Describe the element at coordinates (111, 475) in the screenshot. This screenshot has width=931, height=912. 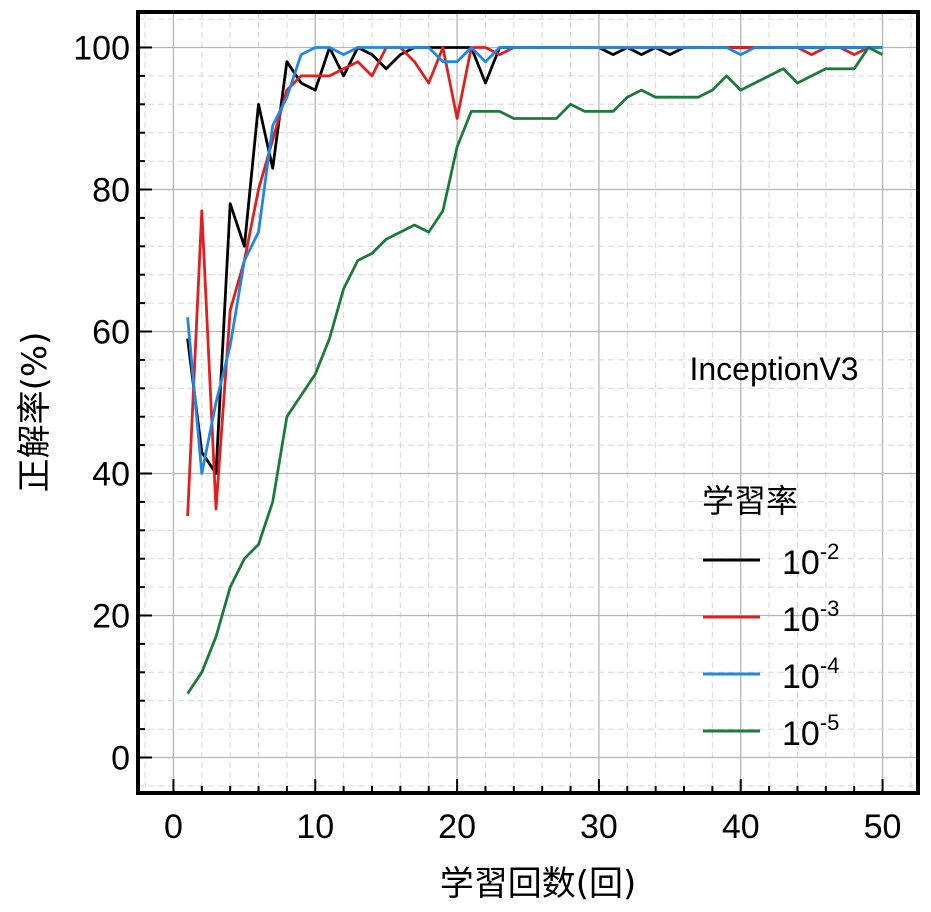
I see `y-tick-label: 40` at that location.